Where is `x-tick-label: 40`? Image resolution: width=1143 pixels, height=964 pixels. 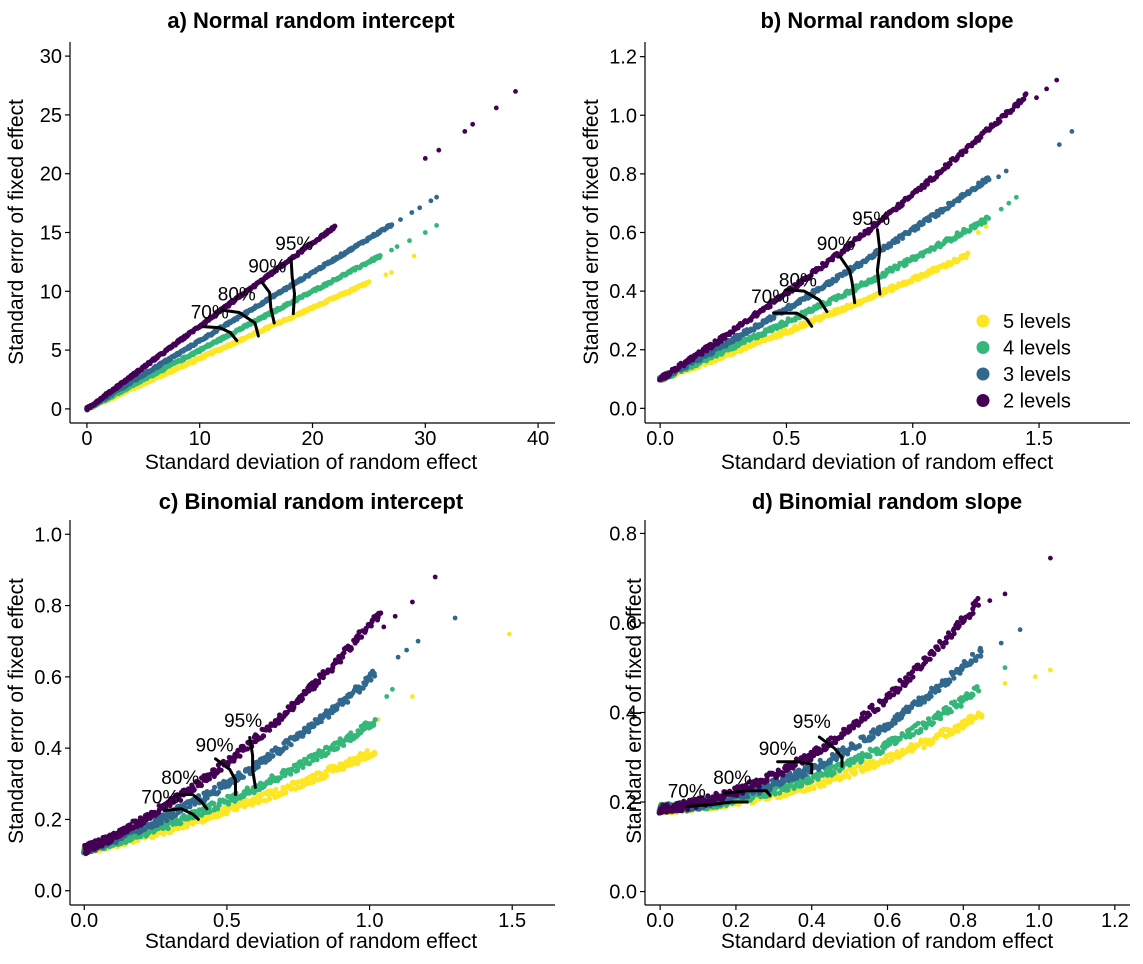 x-tick-label: 40 is located at coordinates (538, 439).